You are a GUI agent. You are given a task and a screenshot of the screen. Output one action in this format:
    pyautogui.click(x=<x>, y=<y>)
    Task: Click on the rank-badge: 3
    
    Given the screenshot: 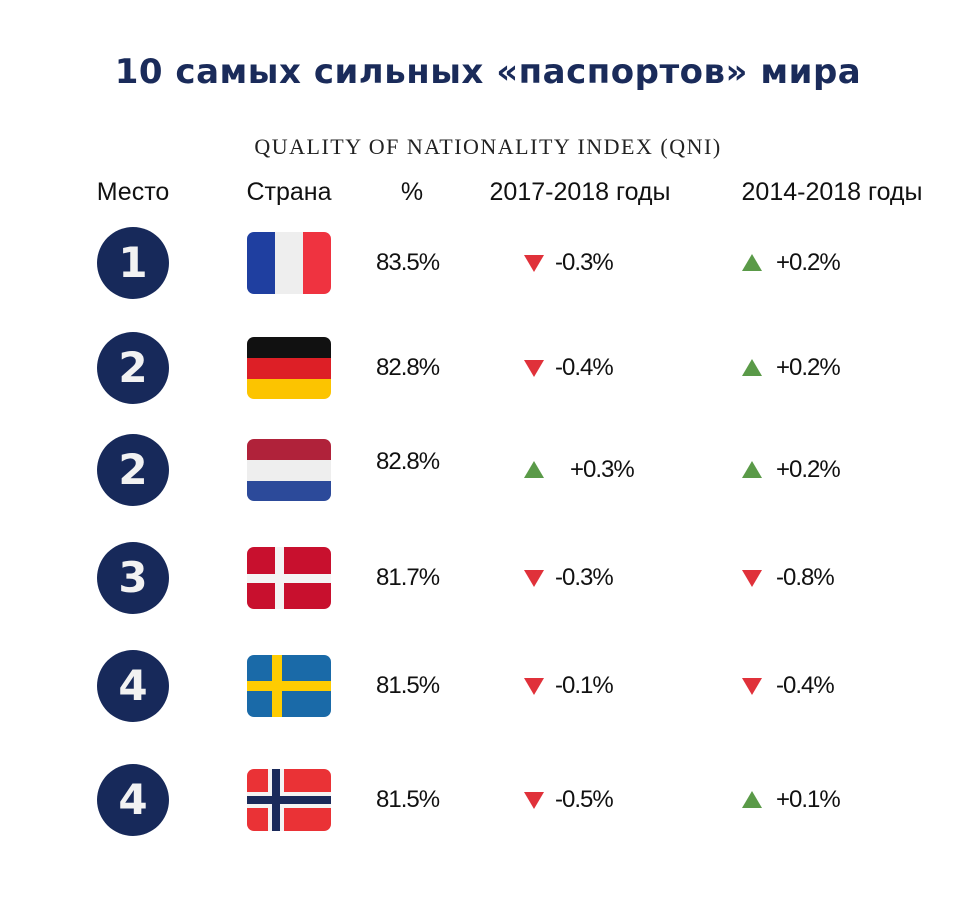 What is the action you would take?
    pyautogui.click(x=133, y=578)
    